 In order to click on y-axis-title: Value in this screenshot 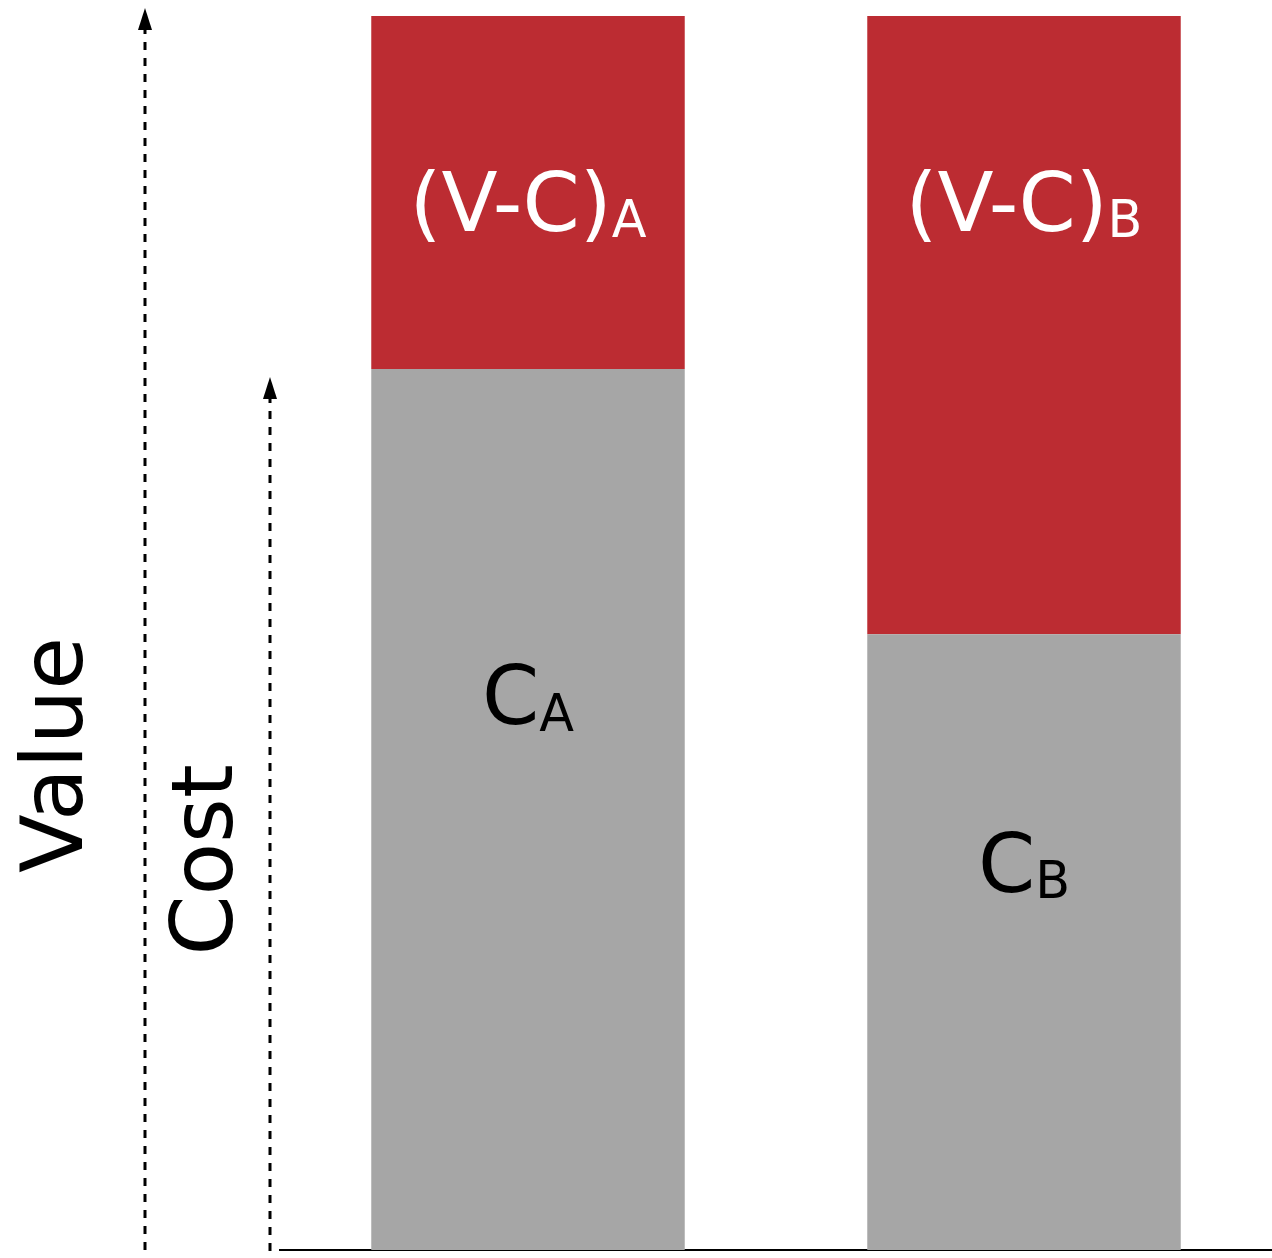, I will do `click(52, 755)`.